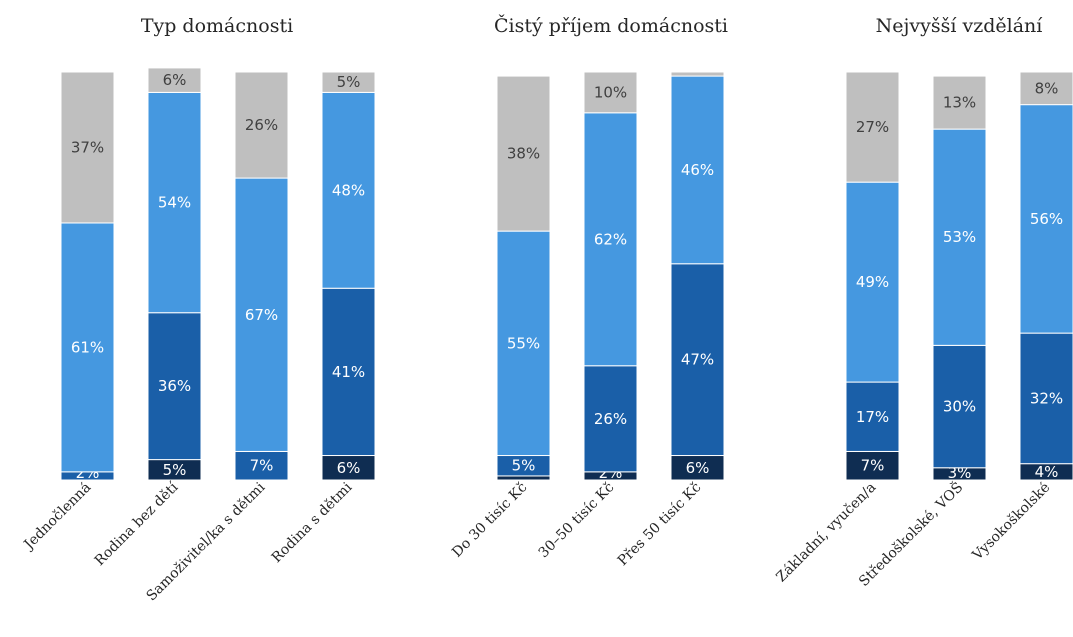 The width and height of the screenshot is (1073, 637). I want to click on data-label: 61%, so click(87, 347).